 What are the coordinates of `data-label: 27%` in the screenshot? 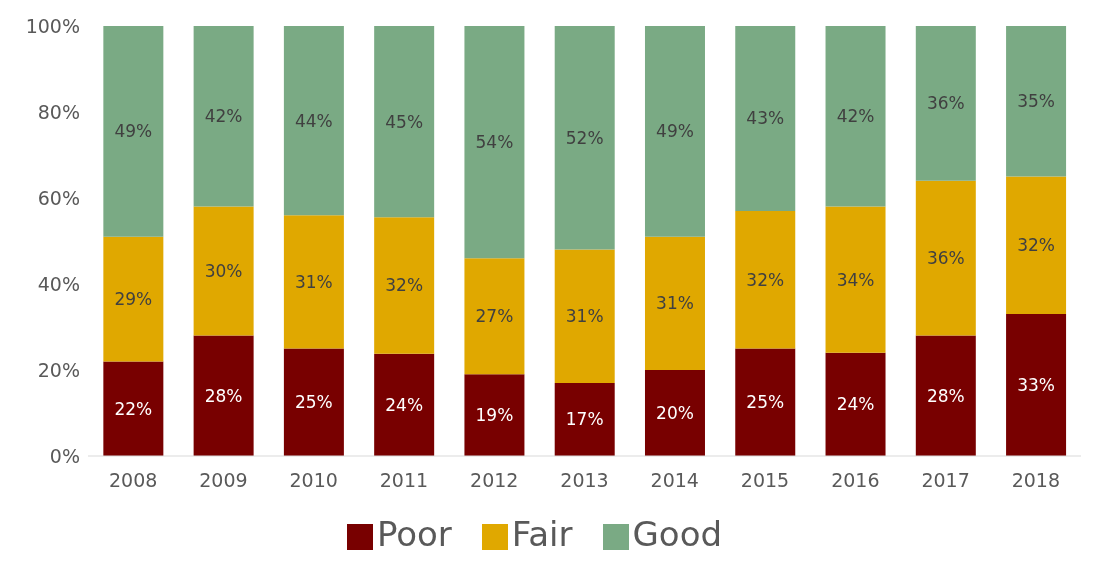 It's located at (494, 316).